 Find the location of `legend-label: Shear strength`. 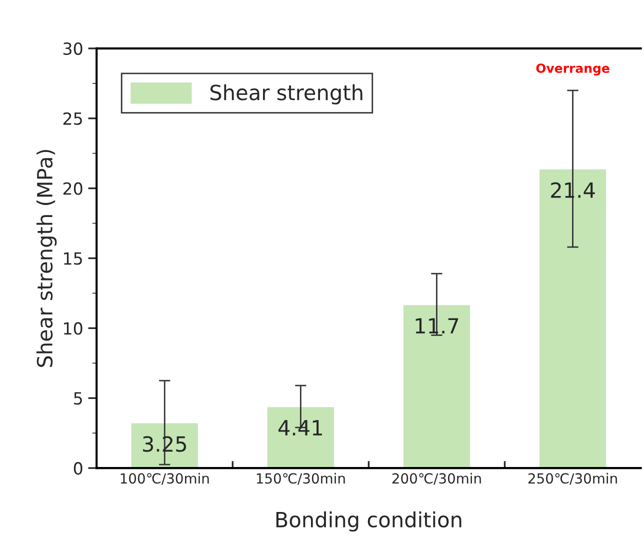

legend-label: Shear strength is located at coordinates (286, 94).